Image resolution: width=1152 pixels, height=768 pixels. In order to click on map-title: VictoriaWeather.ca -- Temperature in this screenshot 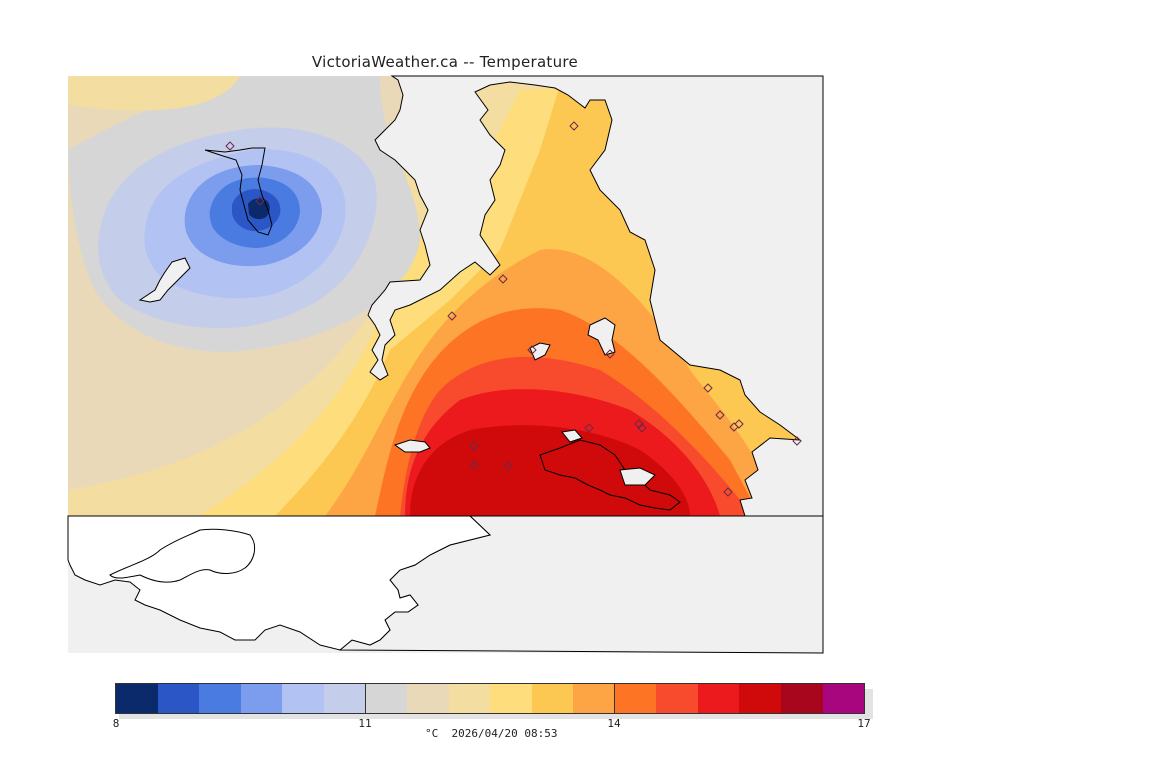, I will do `click(445, 62)`.